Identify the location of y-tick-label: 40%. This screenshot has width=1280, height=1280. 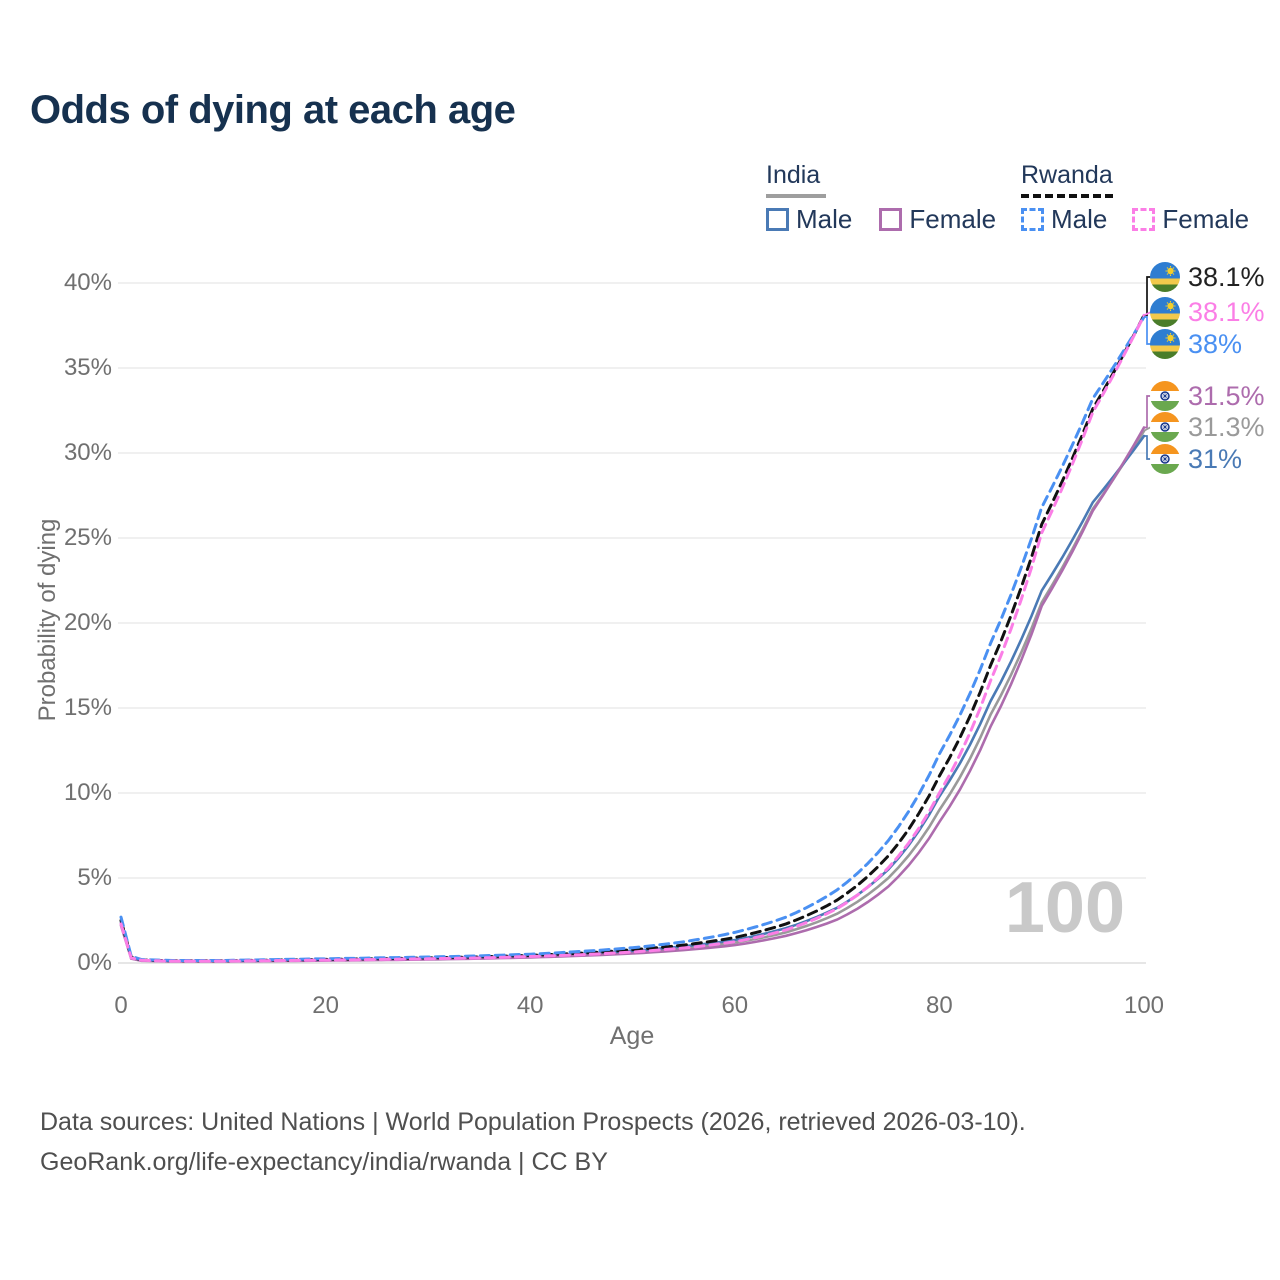
(87, 282).